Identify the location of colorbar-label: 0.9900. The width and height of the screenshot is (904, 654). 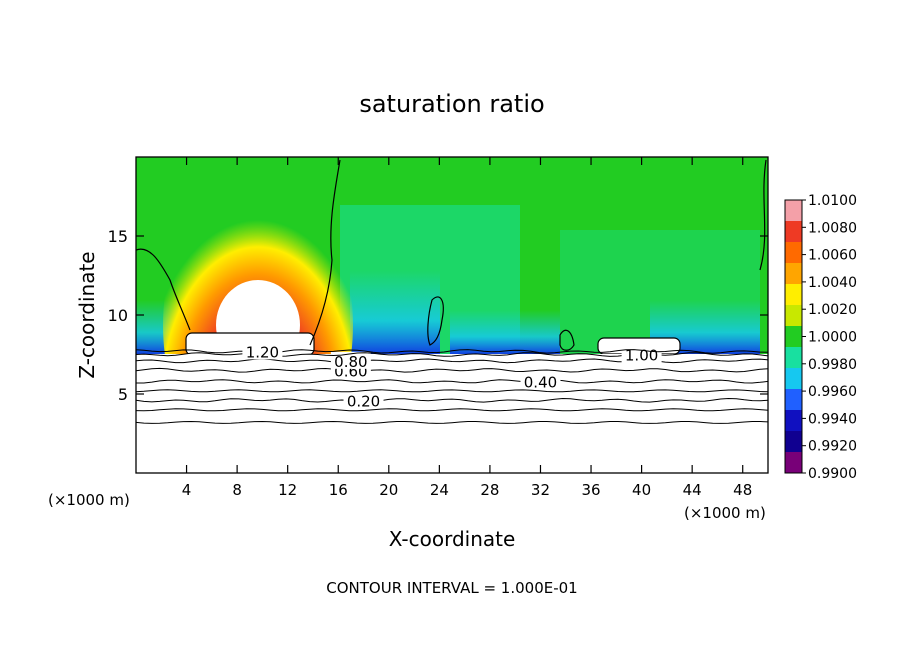
(832, 474).